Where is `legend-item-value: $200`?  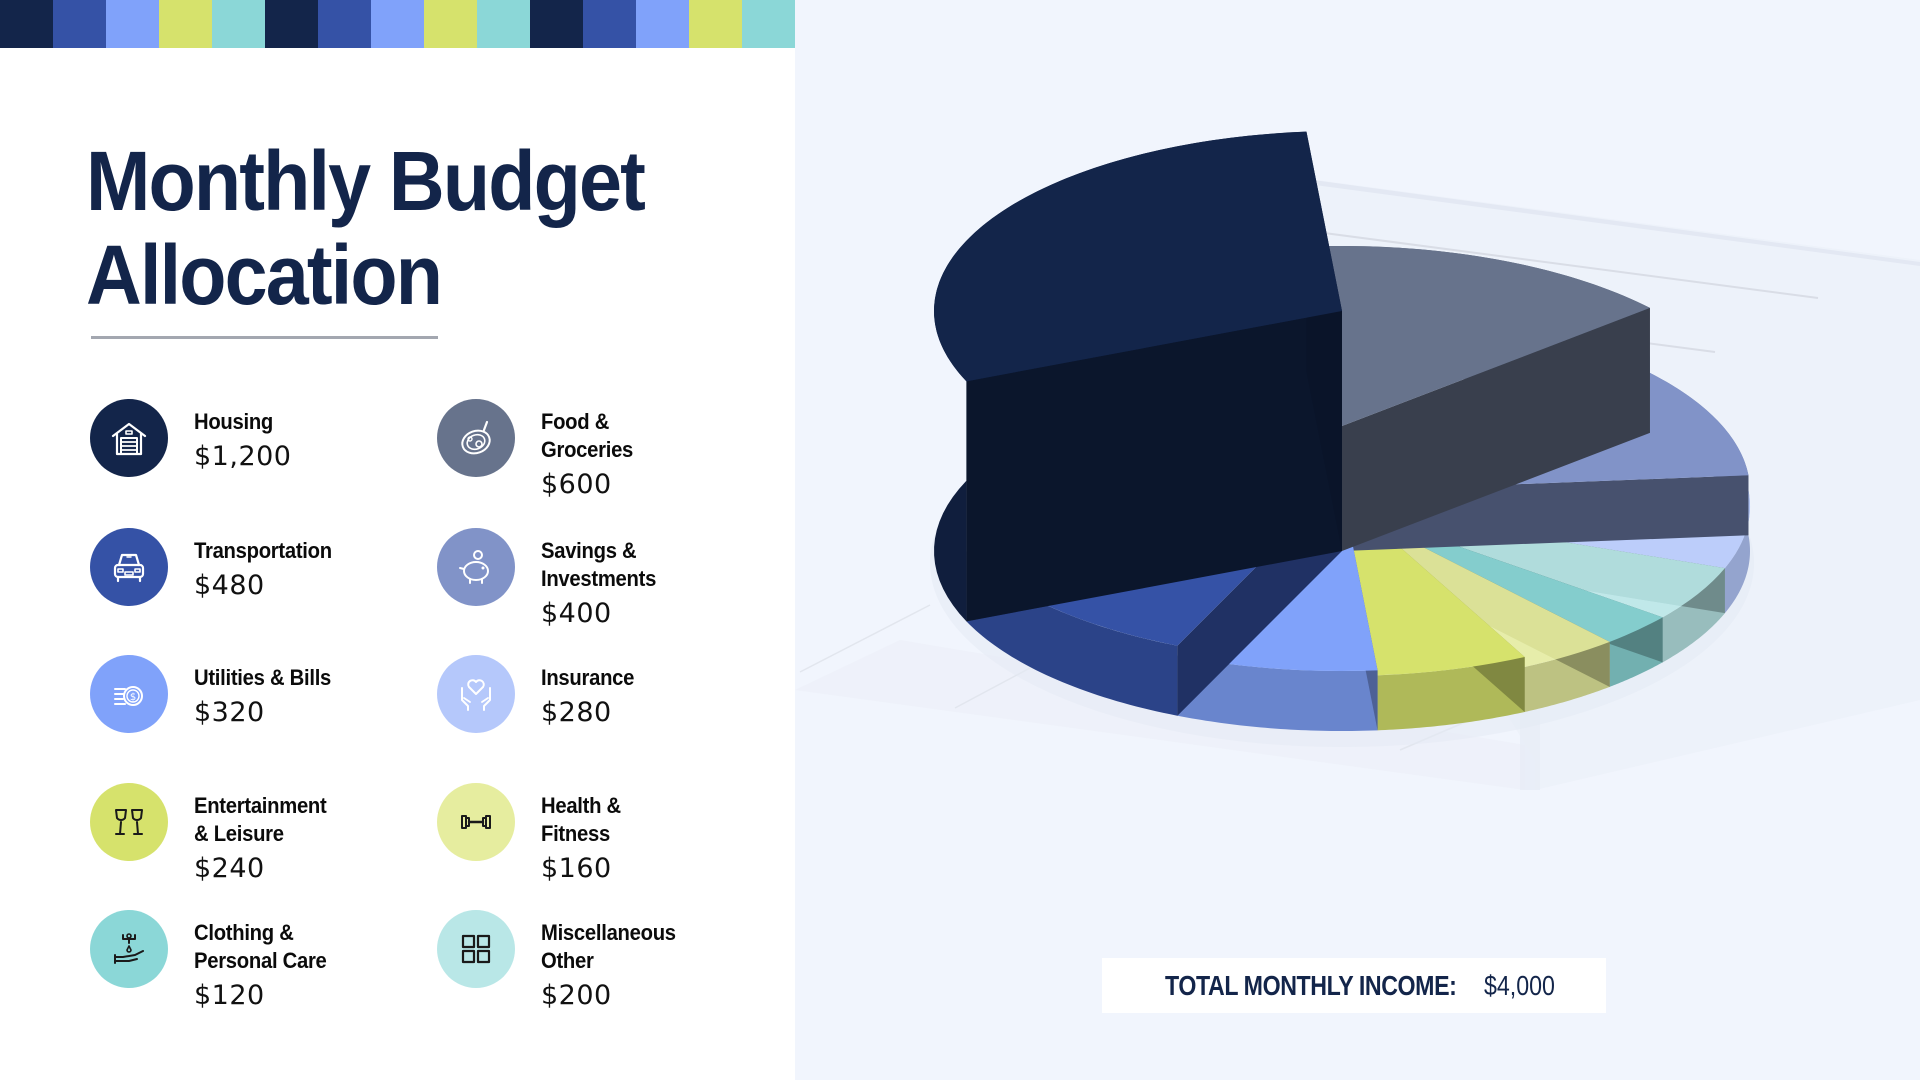 legend-item-value: $200 is located at coordinates (576, 995).